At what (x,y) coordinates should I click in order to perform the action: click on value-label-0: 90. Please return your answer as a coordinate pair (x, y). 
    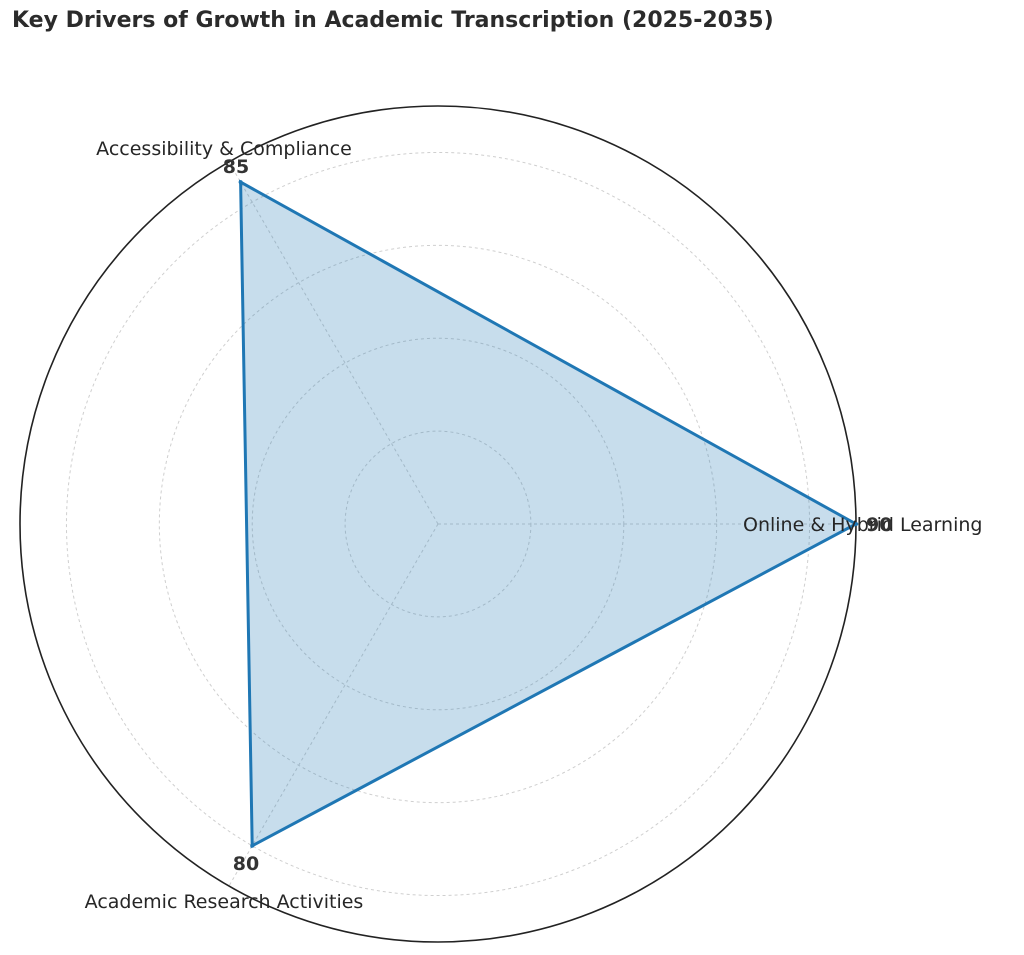
    Looking at the image, I should click on (879, 525).